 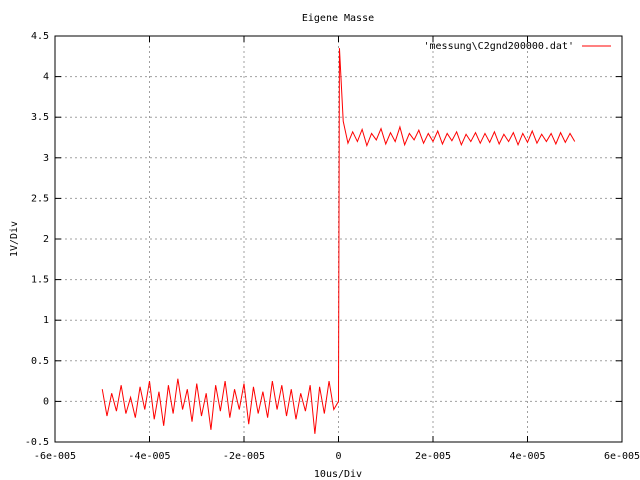 What do you see at coordinates (14, 239) in the screenshot?
I see `y-axis-label: 1V/Div` at bounding box center [14, 239].